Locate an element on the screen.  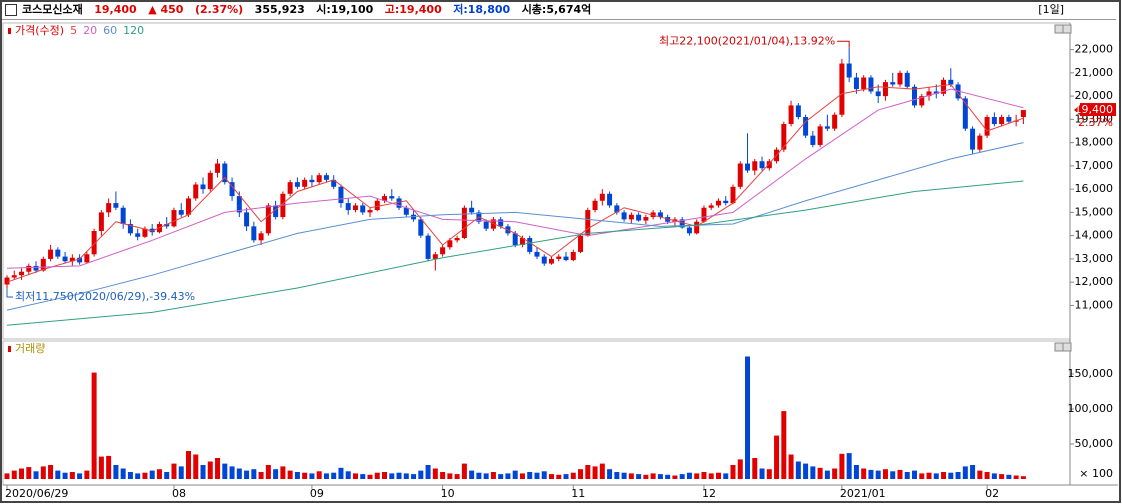
legend-label: 가격(수정) is located at coordinates (39, 30).